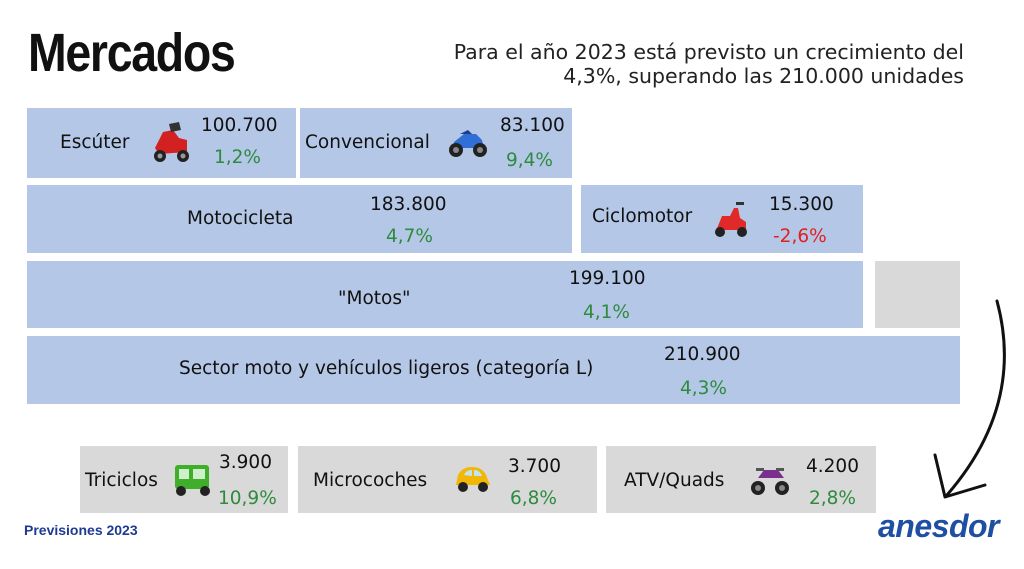 Image resolution: width=1024 pixels, height=569 pixels. Describe the element at coordinates (409, 236) in the screenshot. I see `motocicleta-growth: 4,7%` at that location.